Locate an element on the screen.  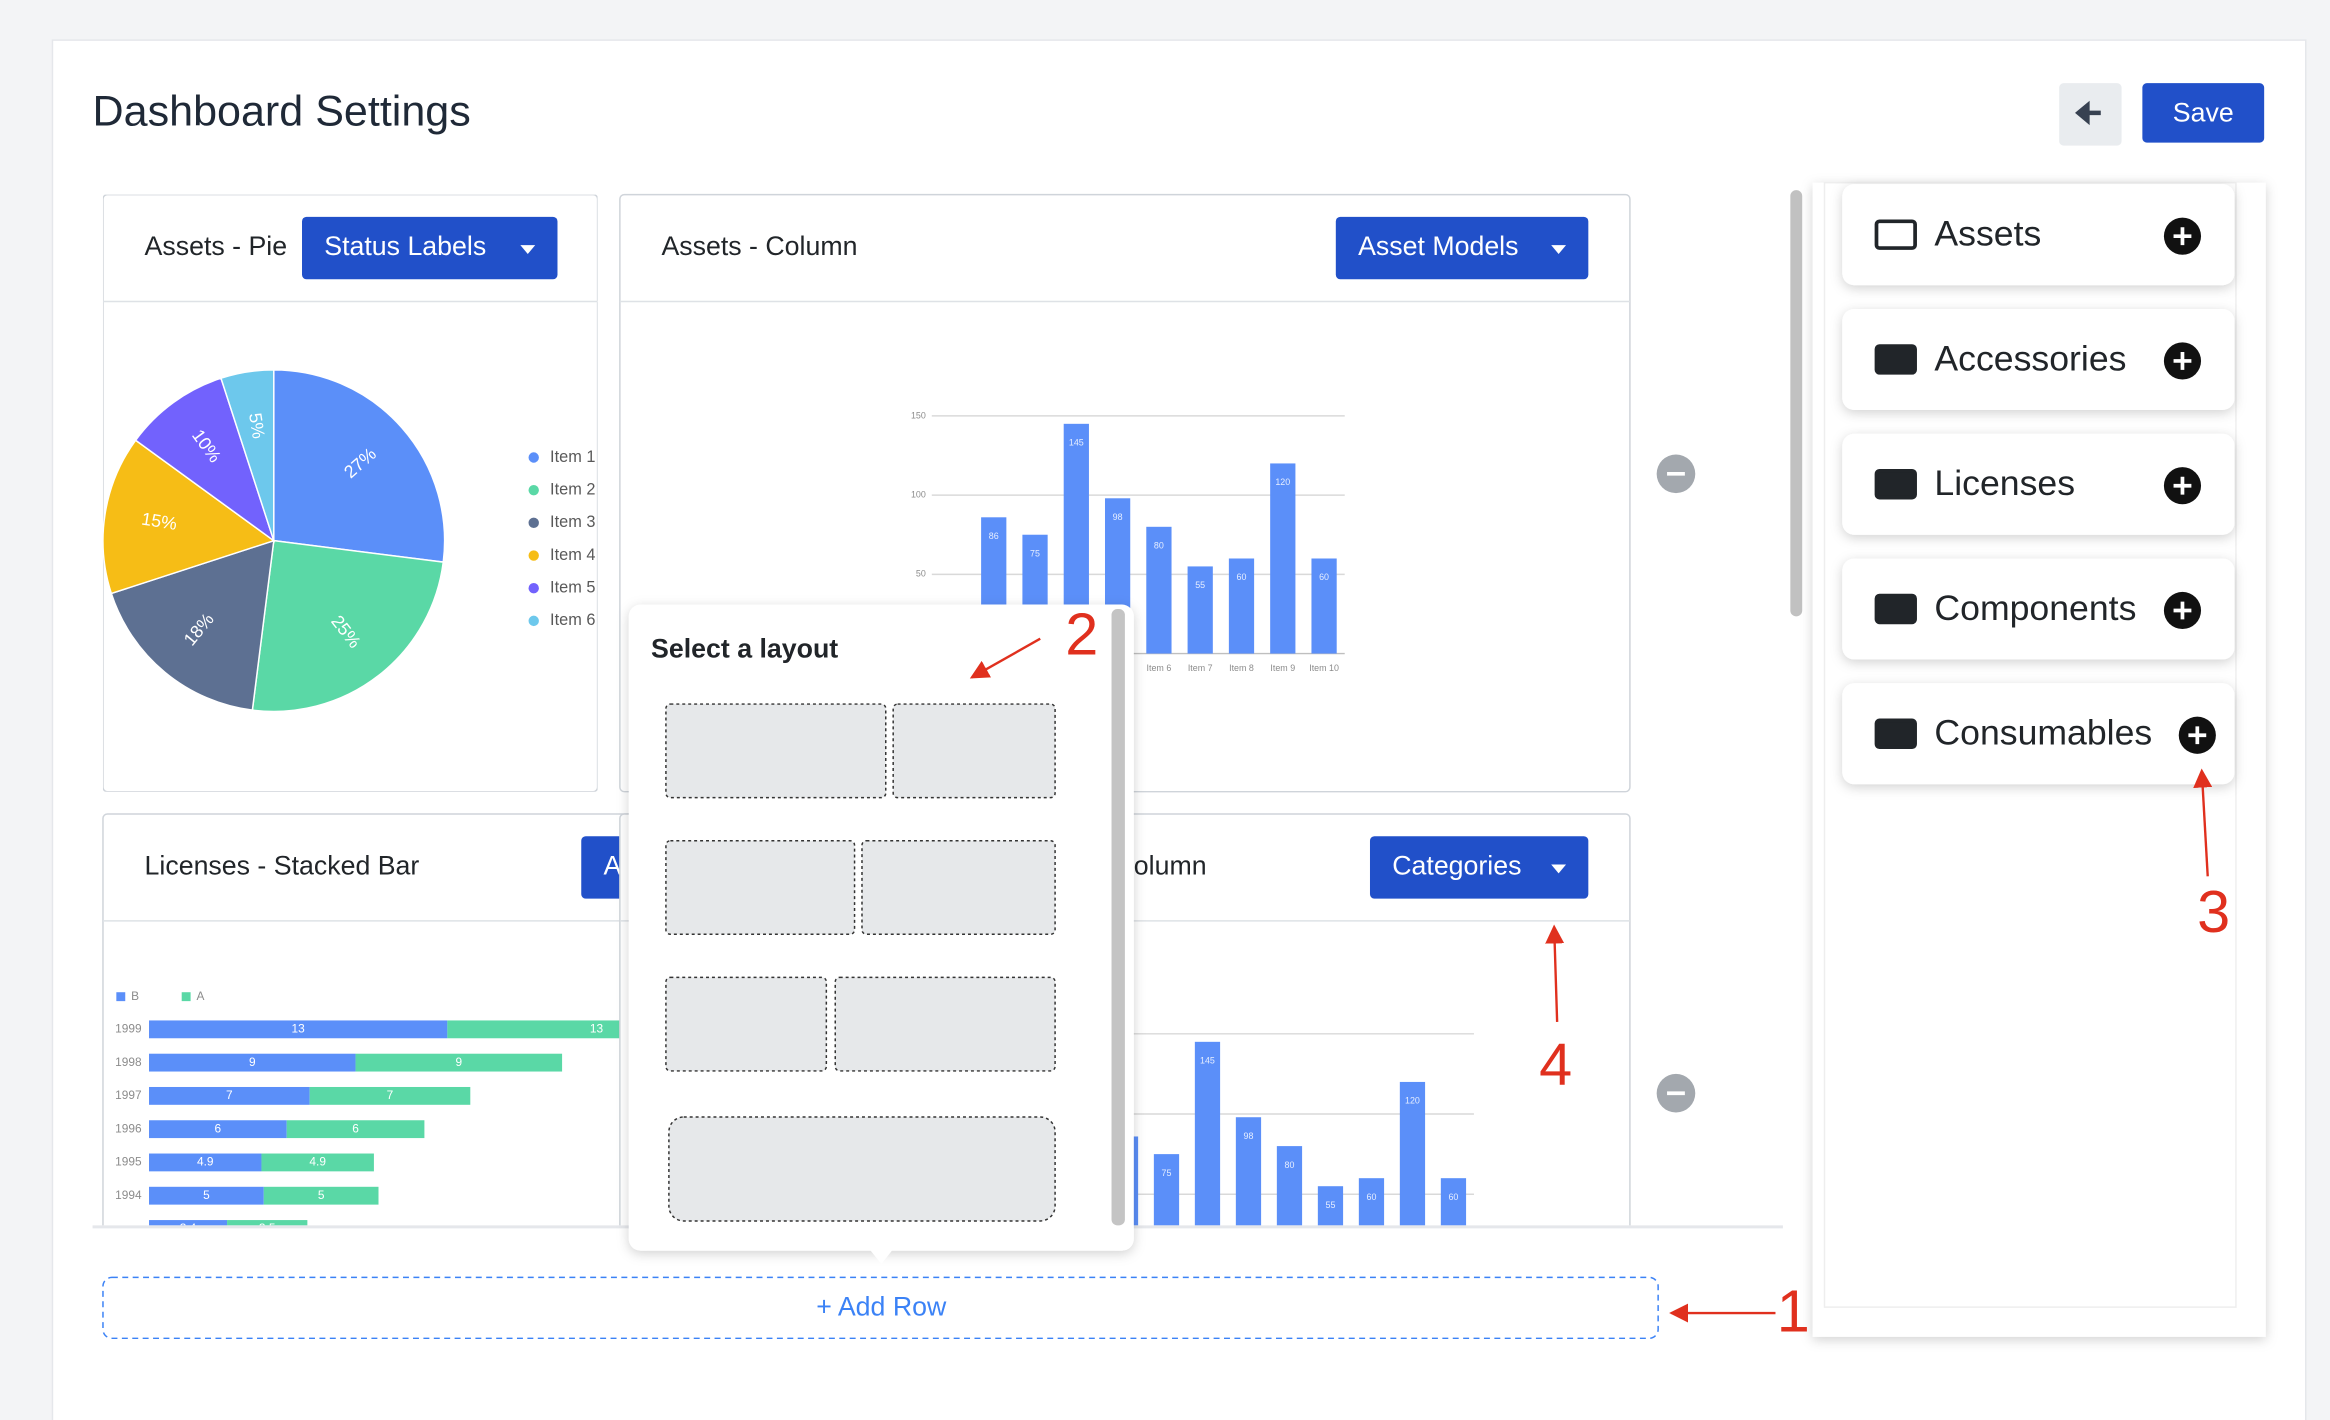
bar-value-label: 120 is located at coordinates (1282, 482).